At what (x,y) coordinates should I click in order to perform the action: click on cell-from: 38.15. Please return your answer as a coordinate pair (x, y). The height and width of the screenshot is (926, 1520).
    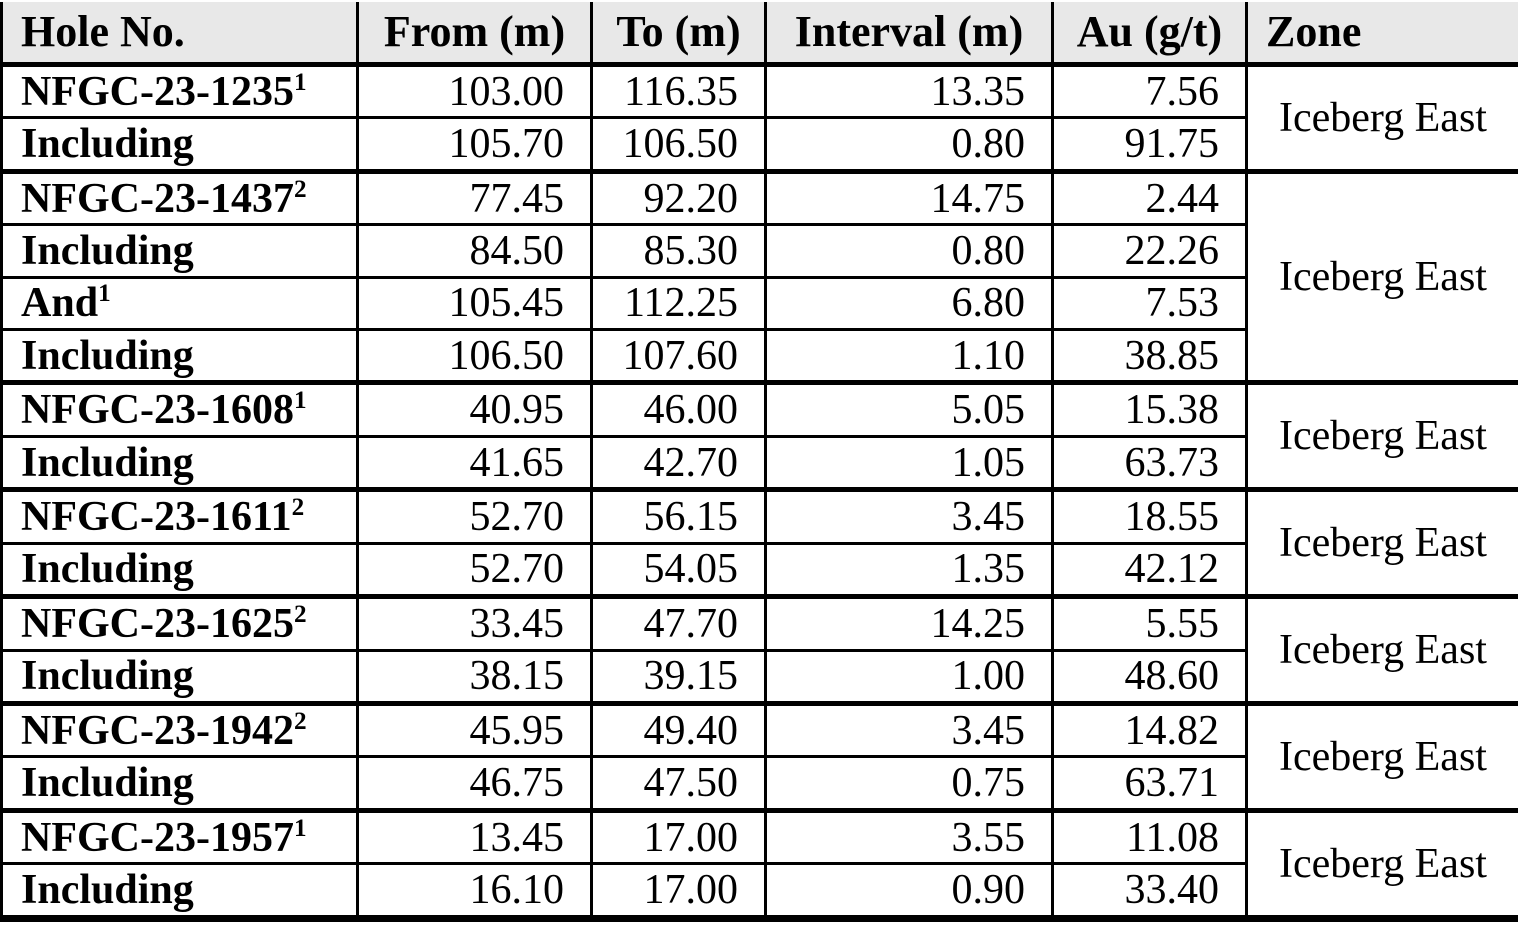
    Looking at the image, I should click on (474, 677).